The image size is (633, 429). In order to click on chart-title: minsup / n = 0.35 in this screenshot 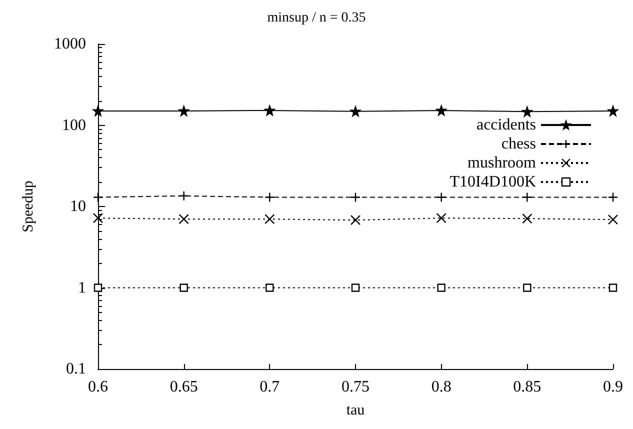, I will do `click(316, 18)`.